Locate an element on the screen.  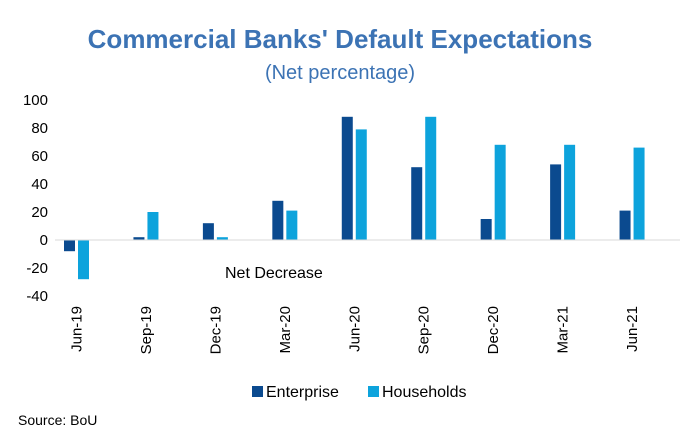
y-axis: -40 -20 0 20 40 60 80 100 is located at coordinates (35, 198).